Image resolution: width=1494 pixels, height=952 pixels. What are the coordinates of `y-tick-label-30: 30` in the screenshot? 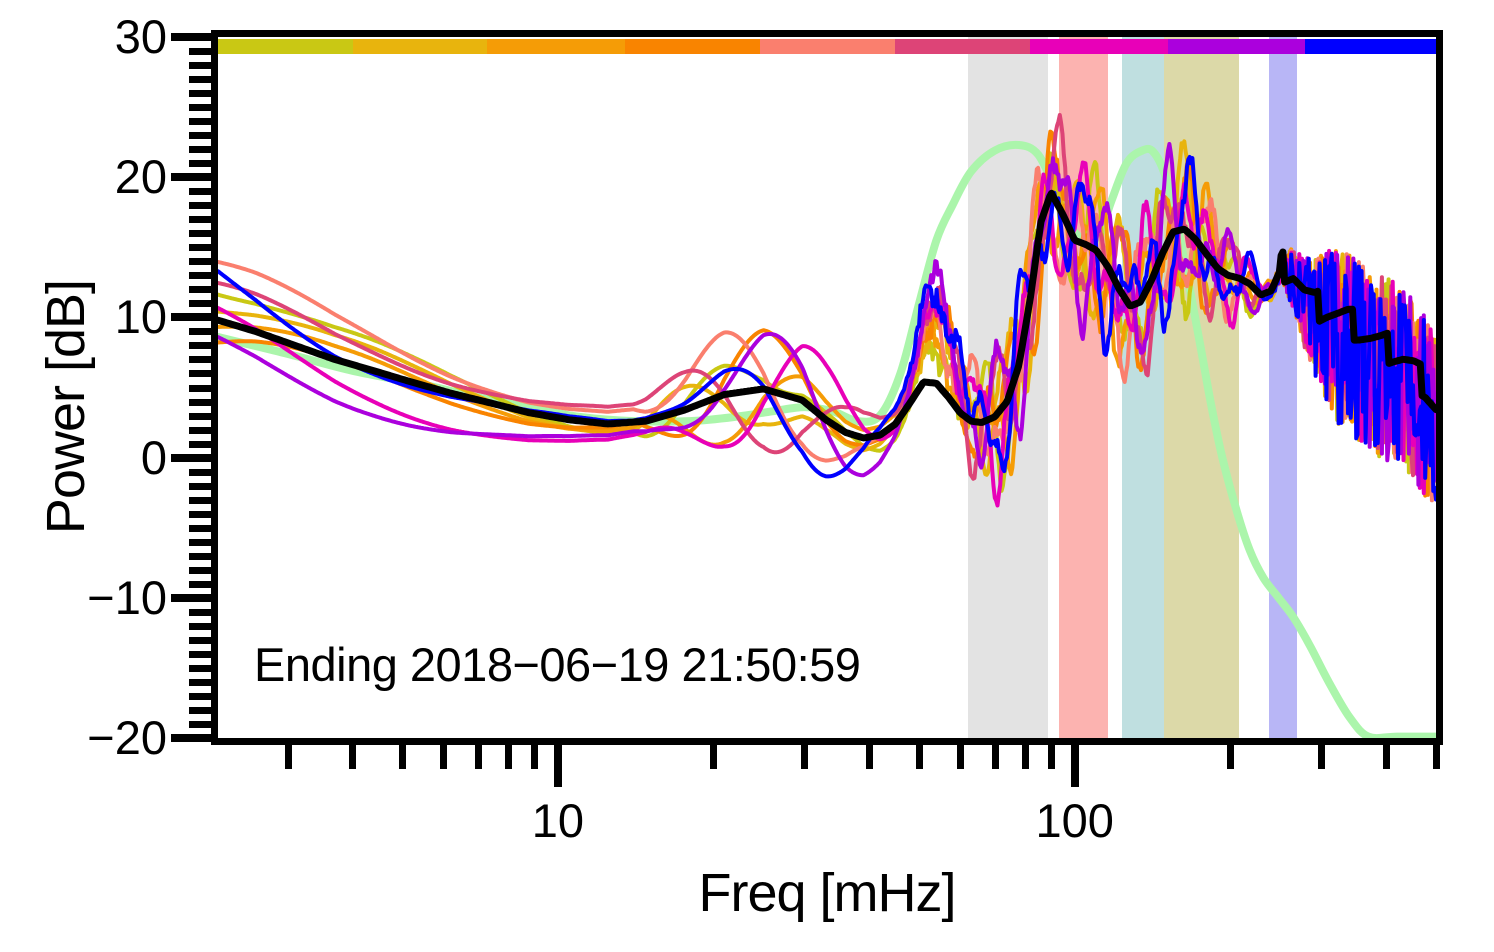 It's located at (140, 36).